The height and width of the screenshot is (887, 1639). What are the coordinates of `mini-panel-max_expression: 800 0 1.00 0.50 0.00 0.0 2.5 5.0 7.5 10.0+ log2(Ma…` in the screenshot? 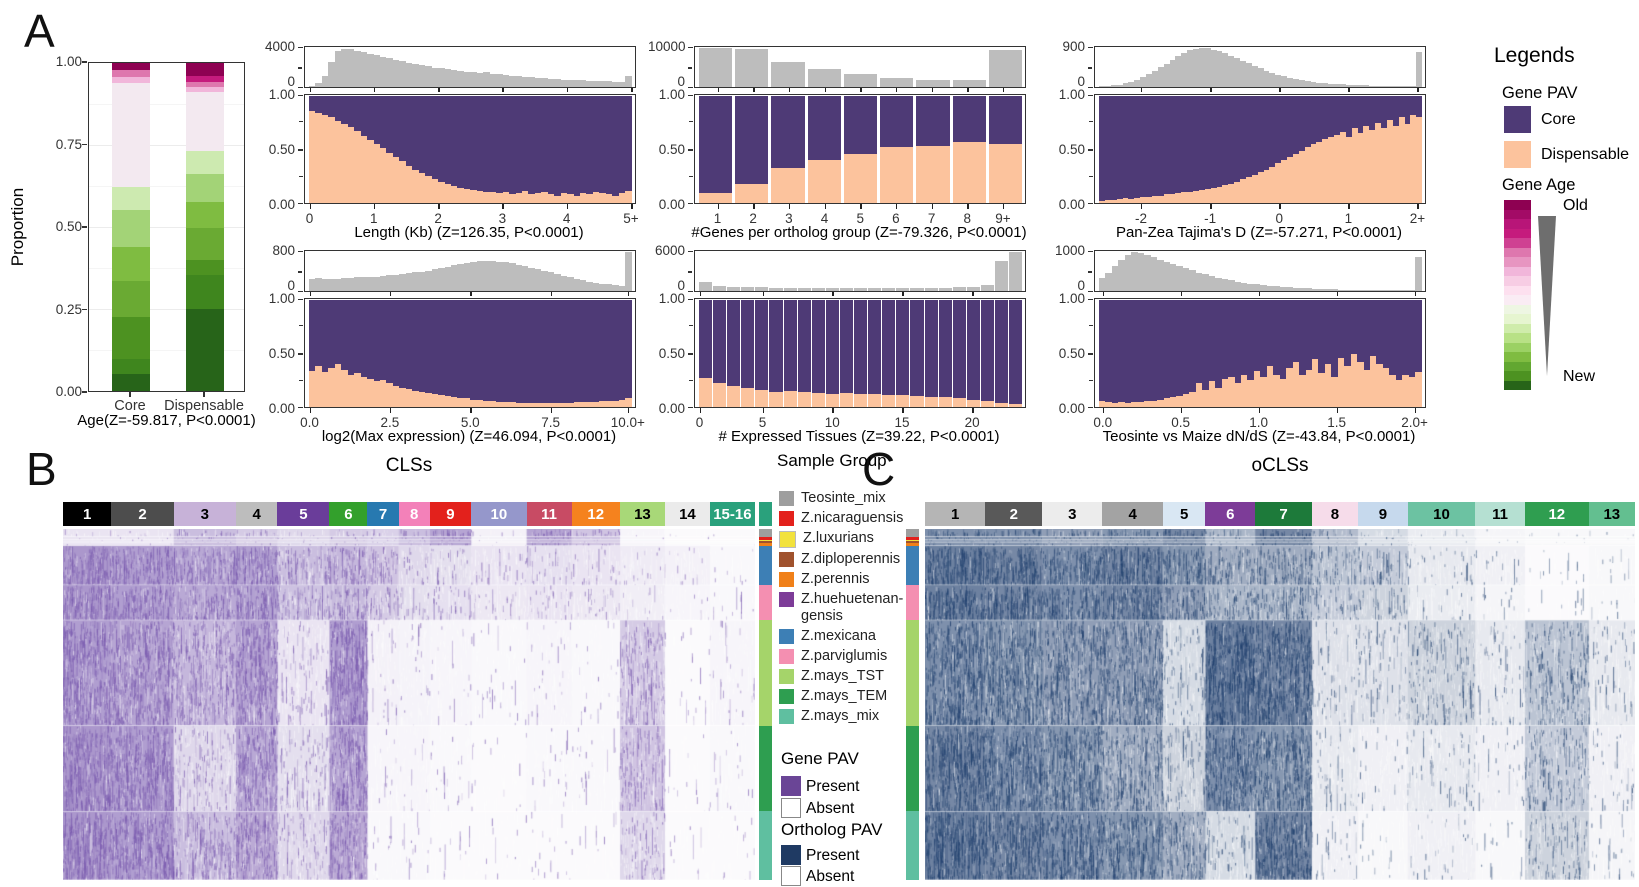 It's located at (451, 344).